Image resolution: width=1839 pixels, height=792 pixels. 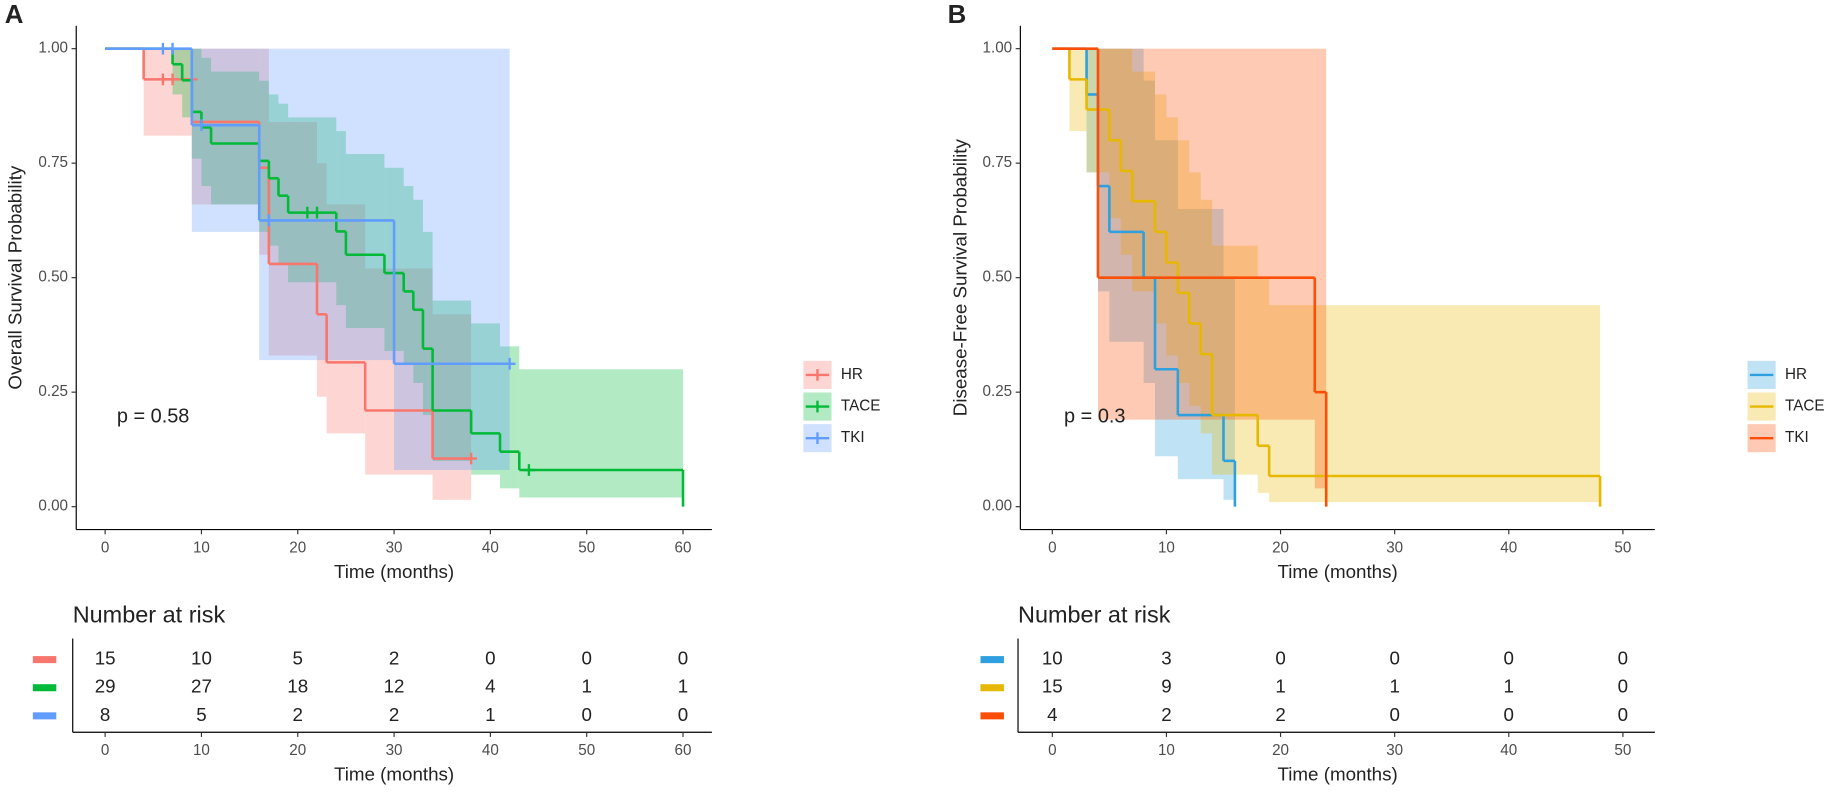 I want to click on risk-tick-label: 40, so click(x=1508, y=750).